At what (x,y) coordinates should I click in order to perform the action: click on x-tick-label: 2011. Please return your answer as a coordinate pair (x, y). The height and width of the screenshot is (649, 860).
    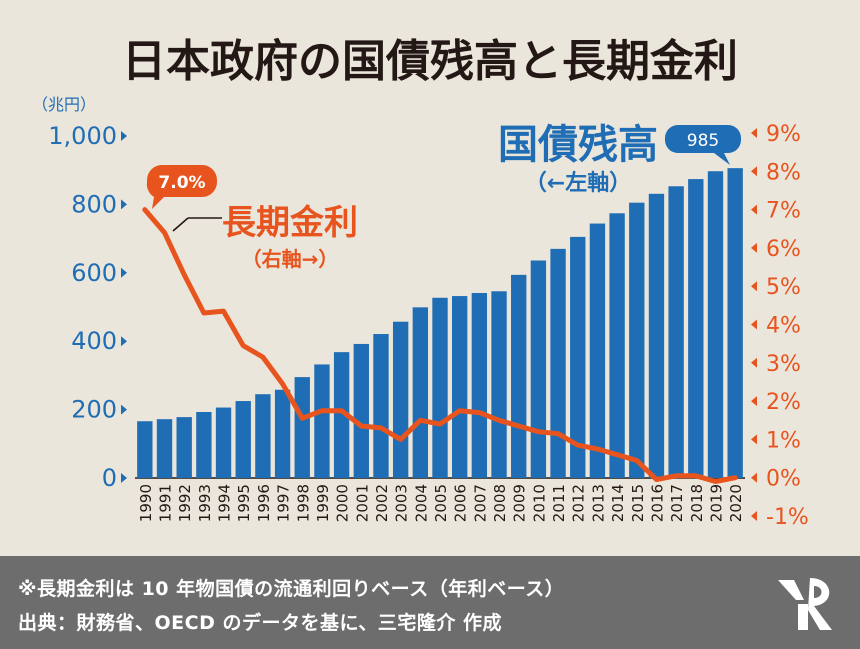
    Looking at the image, I should click on (559, 503).